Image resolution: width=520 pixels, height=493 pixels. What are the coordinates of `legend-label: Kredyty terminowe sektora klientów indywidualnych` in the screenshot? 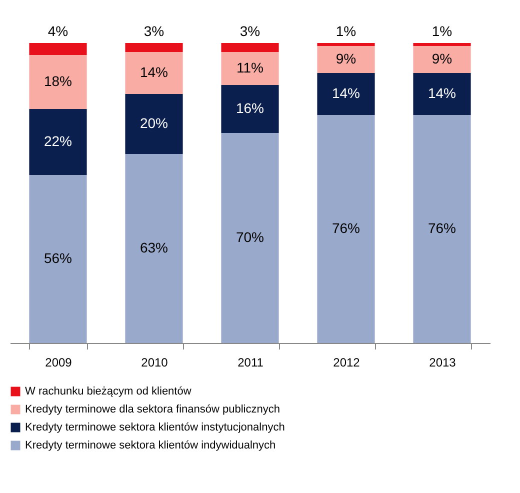 It's located at (150, 446).